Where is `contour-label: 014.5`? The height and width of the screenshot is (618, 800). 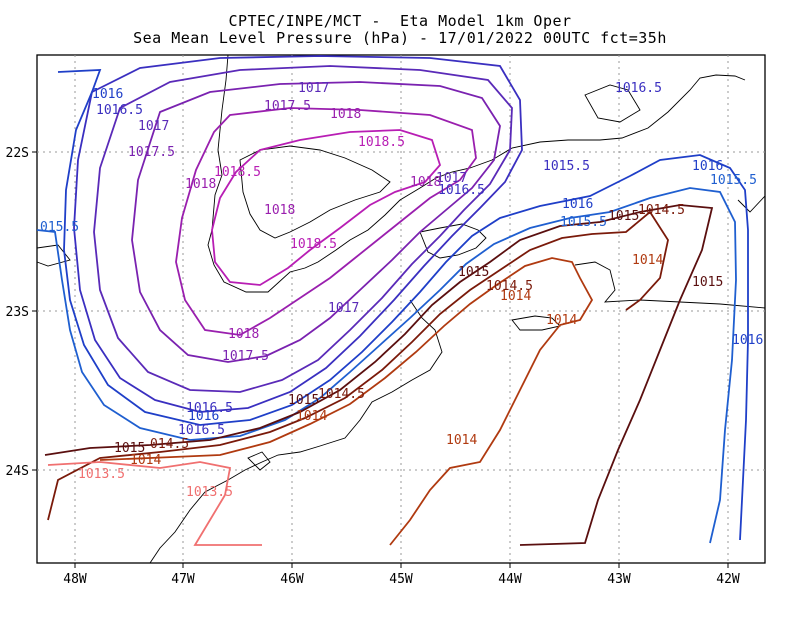
contour-label: 014.5 is located at coordinates (169, 444).